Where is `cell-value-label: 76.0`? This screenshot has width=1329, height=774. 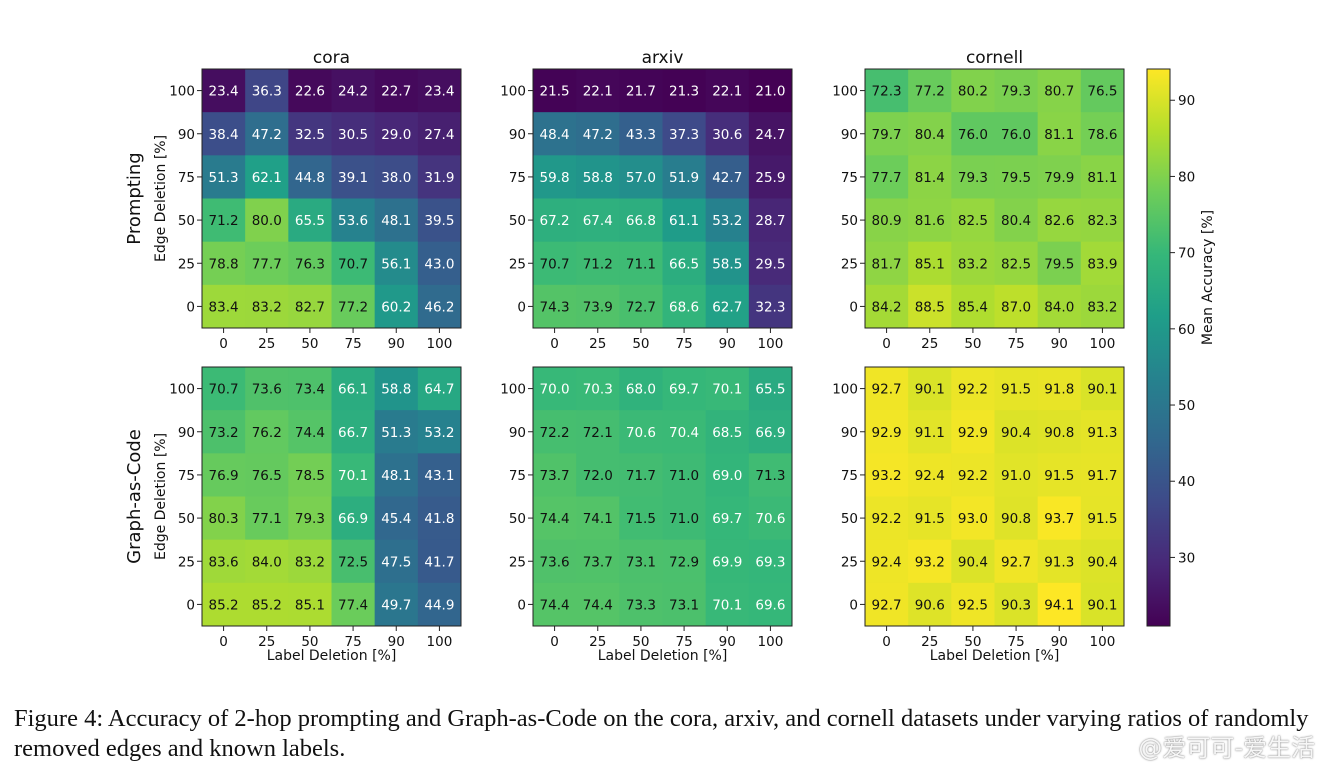 cell-value-label: 76.0 is located at coordinates (973, 135).